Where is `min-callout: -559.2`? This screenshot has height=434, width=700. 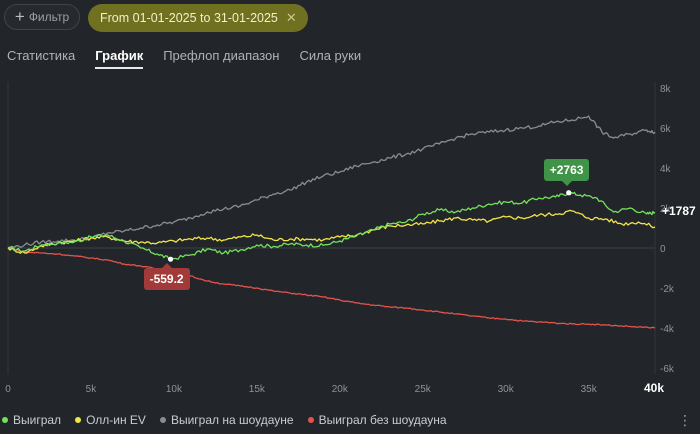
min-callout: -559.2 is located at coordinates (166, 279).